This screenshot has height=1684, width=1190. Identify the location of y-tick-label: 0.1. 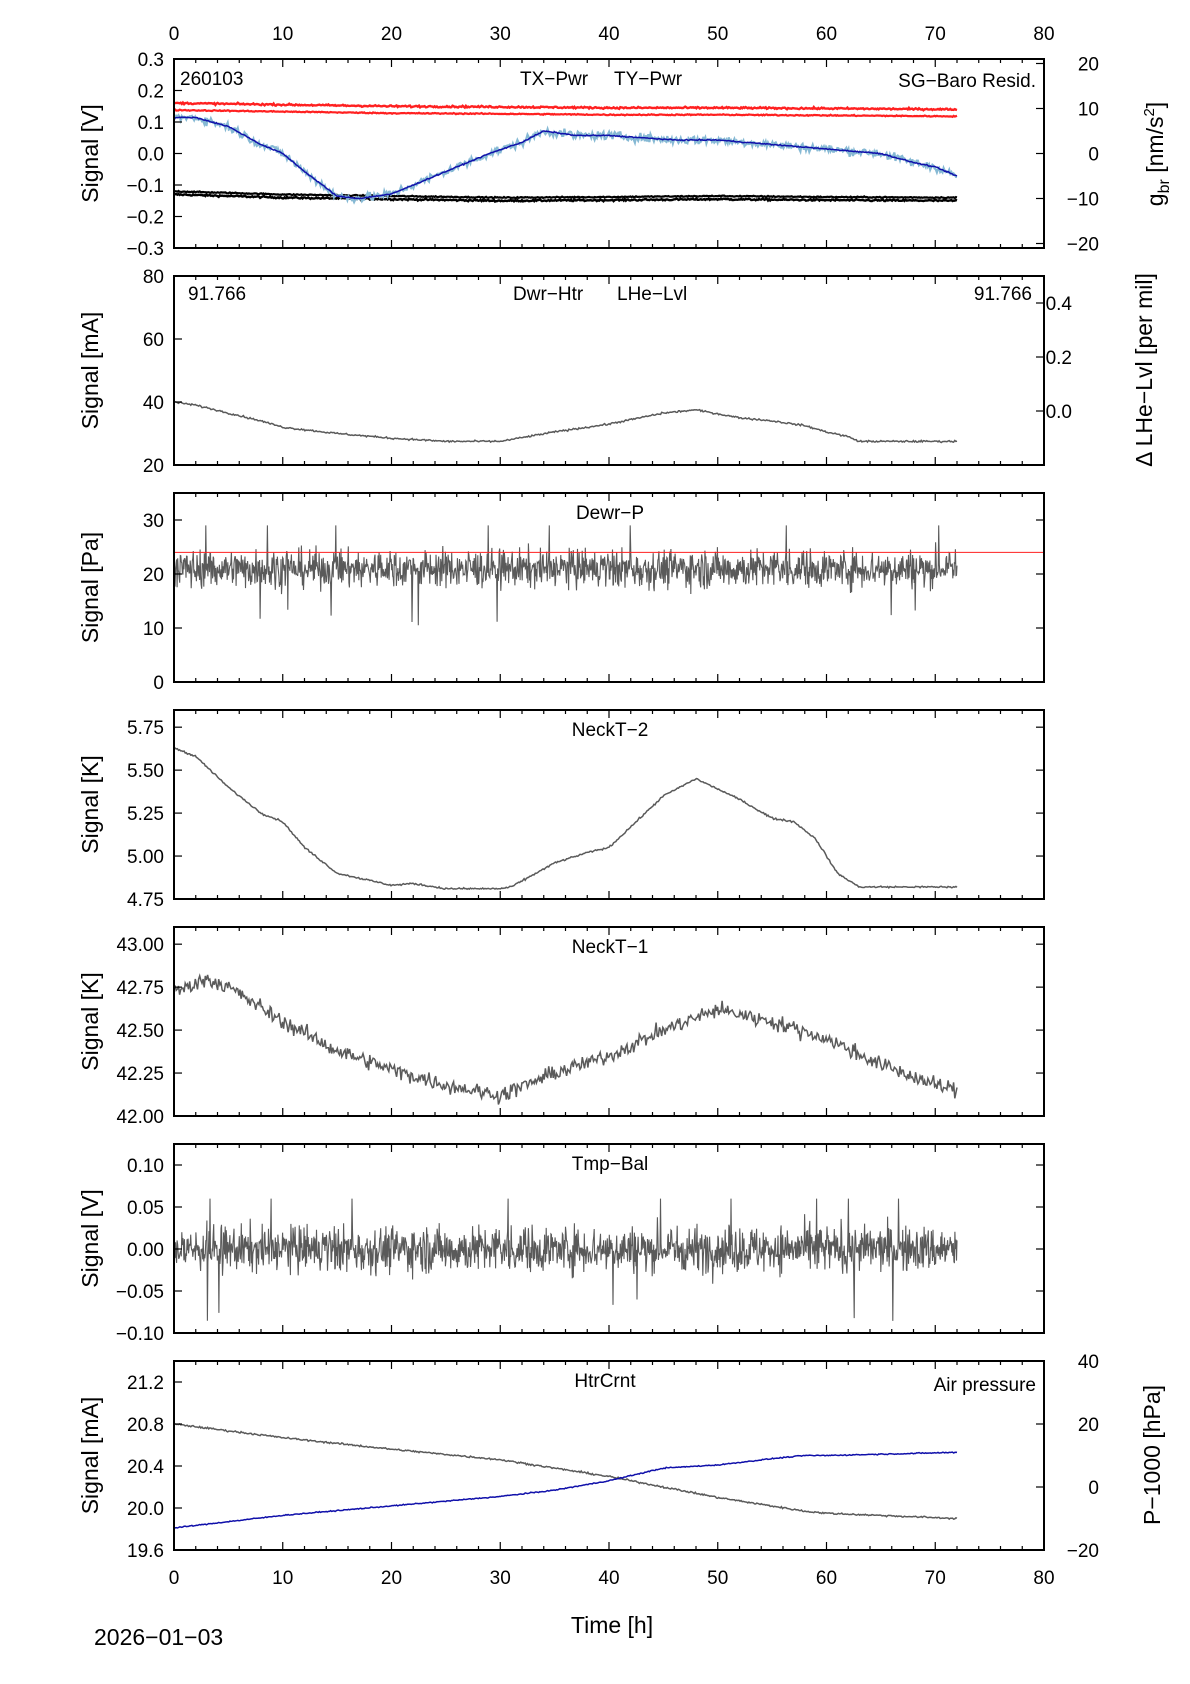
(151, 123).